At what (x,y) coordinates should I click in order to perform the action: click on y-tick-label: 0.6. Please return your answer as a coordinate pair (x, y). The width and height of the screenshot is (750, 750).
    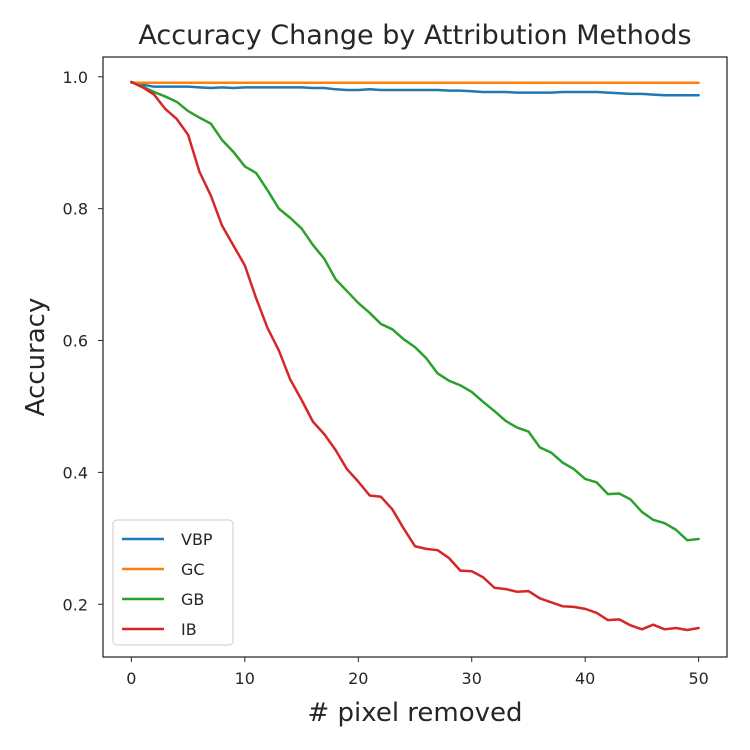
    Looking at the image, I should click on (75, 341).